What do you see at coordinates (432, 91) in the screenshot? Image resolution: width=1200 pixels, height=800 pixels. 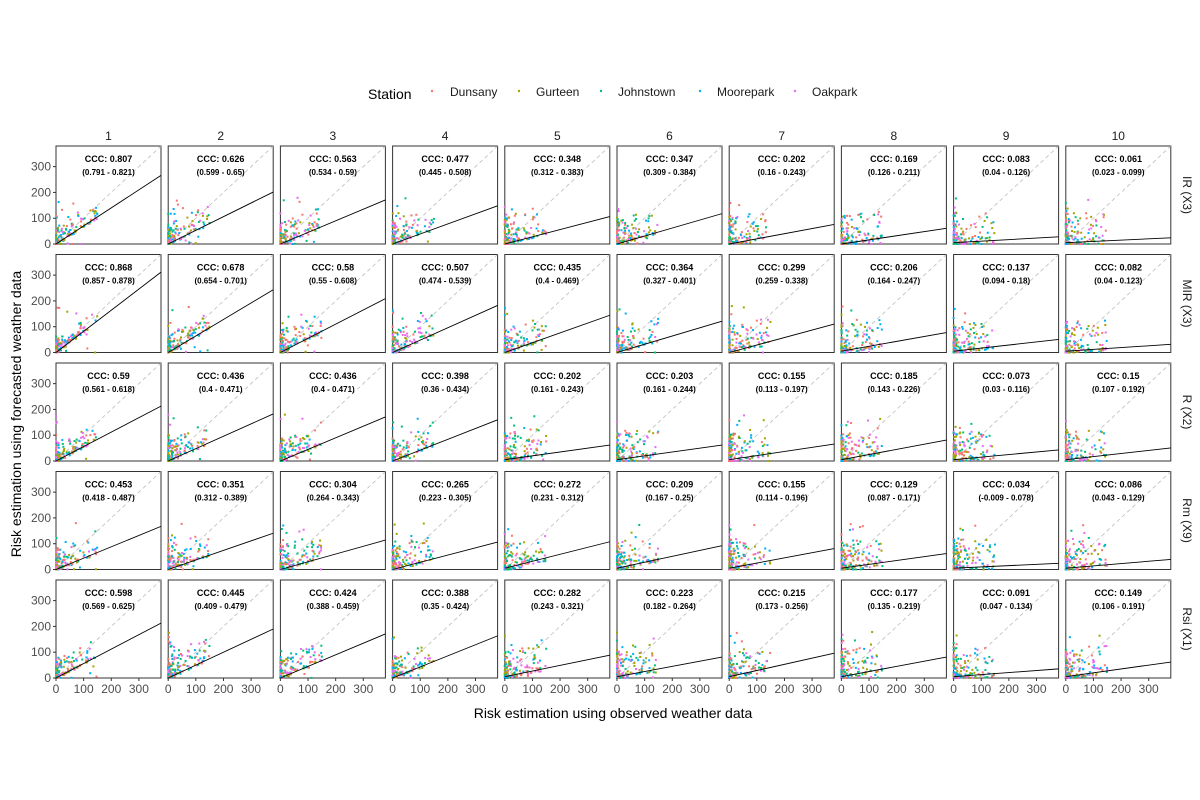 I see `legend-key-dunsany` at bounding box center [432, 91].